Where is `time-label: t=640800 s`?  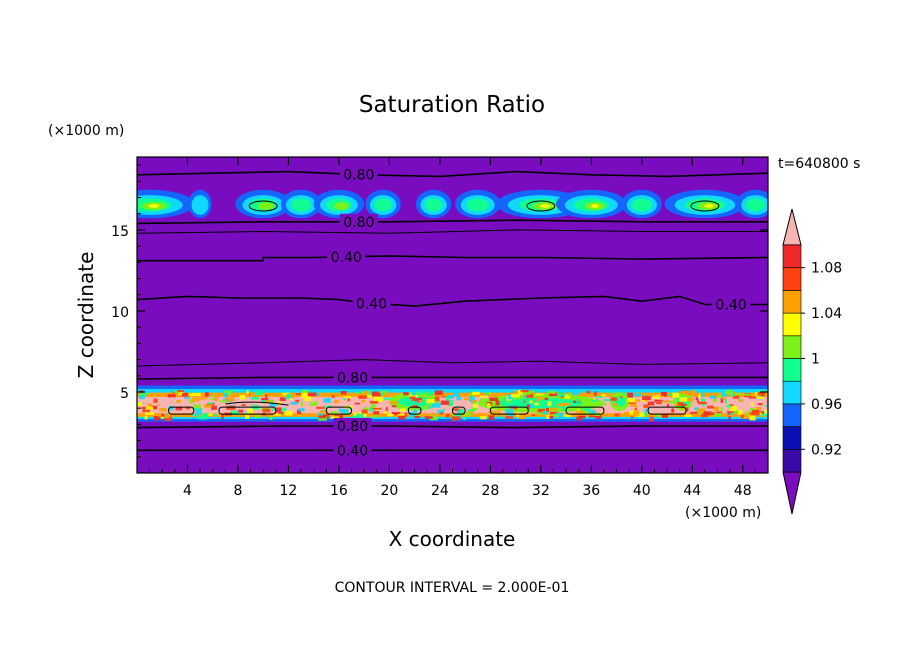
time-label: t=640800 s is located at coordinates (819, 164).